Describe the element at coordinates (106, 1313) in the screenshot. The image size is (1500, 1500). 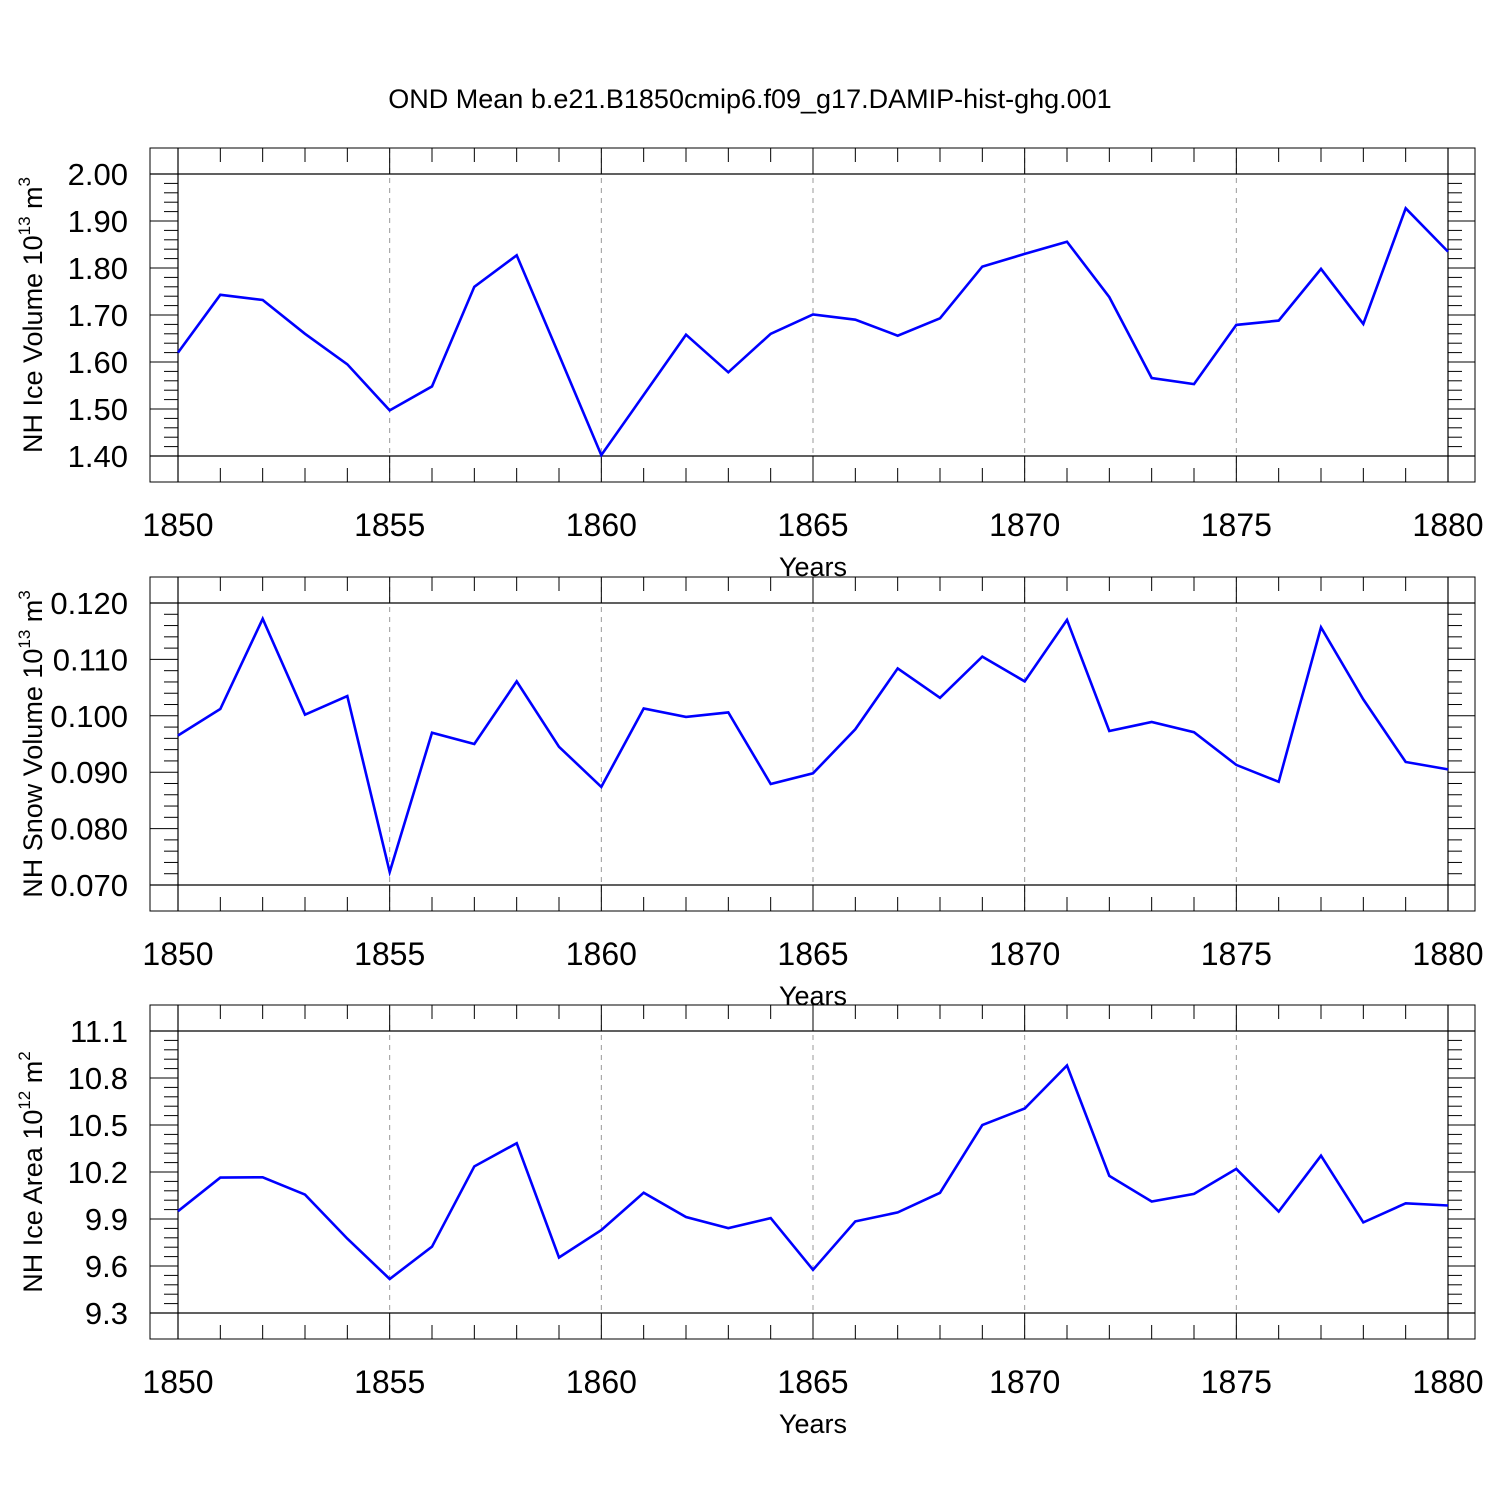
I see `y-tick-label: 9.3` at that location.